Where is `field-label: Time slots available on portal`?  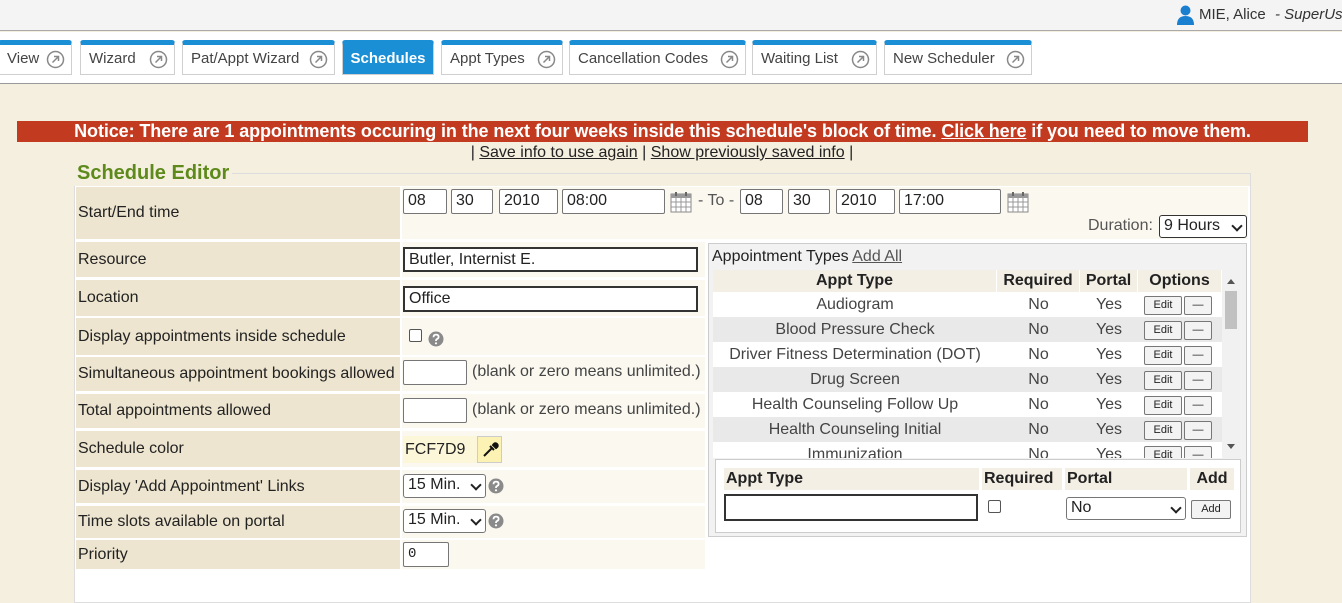 field-label: Time slots available on portal is located at coordinates (238, 522).